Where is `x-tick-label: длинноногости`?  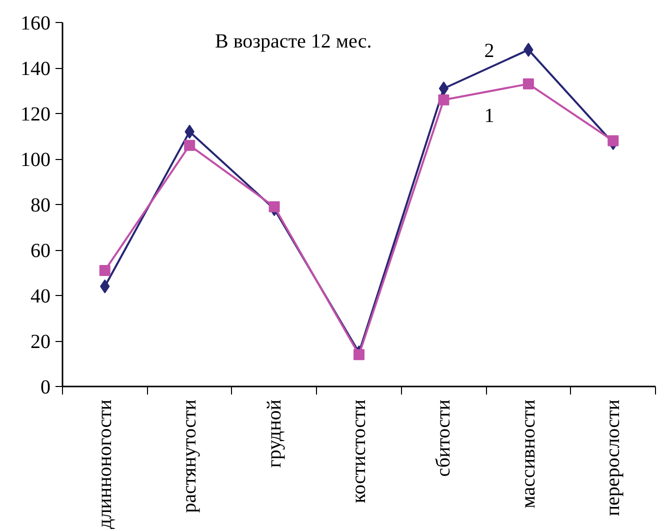
x-tick-label: длинноногости is located at coordinates (105, 464).